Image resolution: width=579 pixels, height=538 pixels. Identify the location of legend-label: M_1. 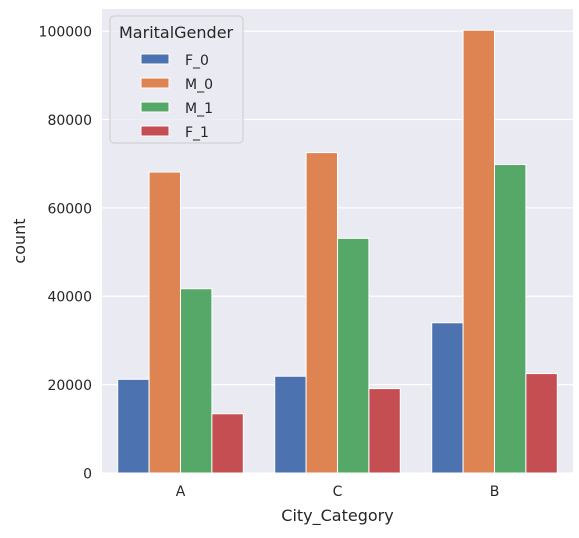
(199, 109).